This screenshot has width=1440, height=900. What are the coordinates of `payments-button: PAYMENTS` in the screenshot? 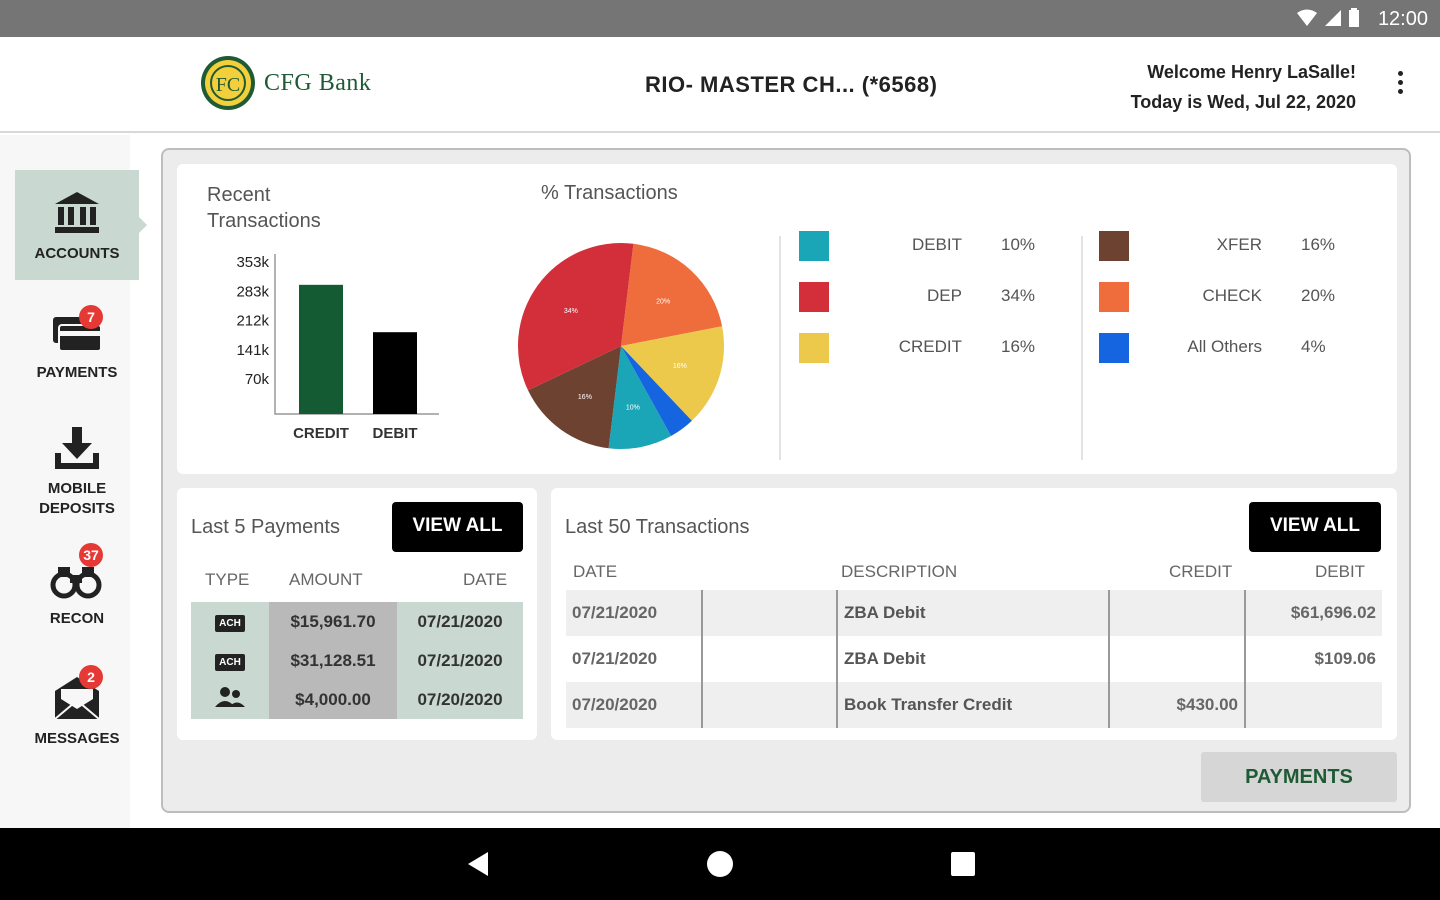 It's located at (1299, 777).